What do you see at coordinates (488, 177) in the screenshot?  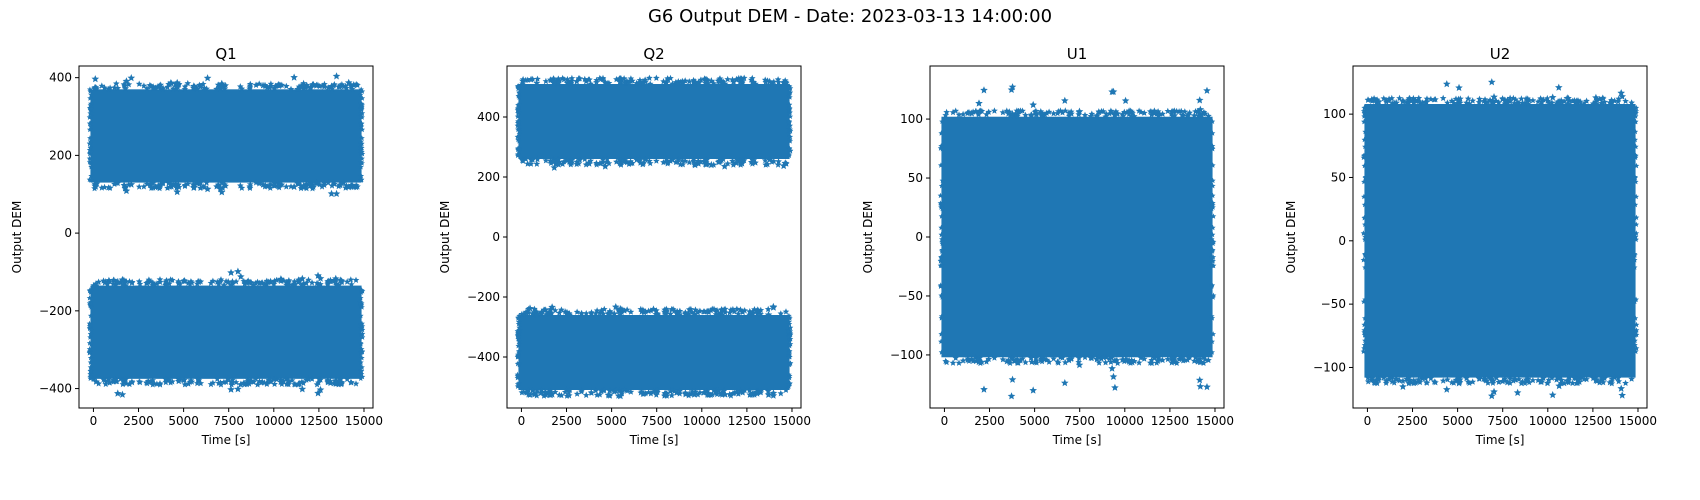 I see `y-tick-label: 200` at bounding box center [488, 177].